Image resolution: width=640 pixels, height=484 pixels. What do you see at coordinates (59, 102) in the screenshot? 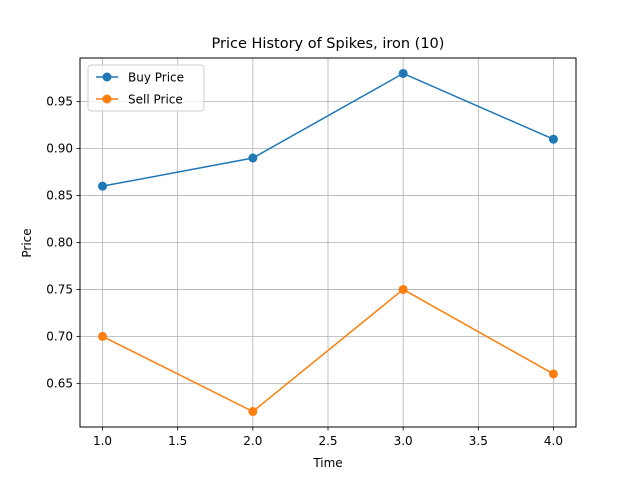
I see `y-tick-label: 0.95` at bounding box center [59, 102].